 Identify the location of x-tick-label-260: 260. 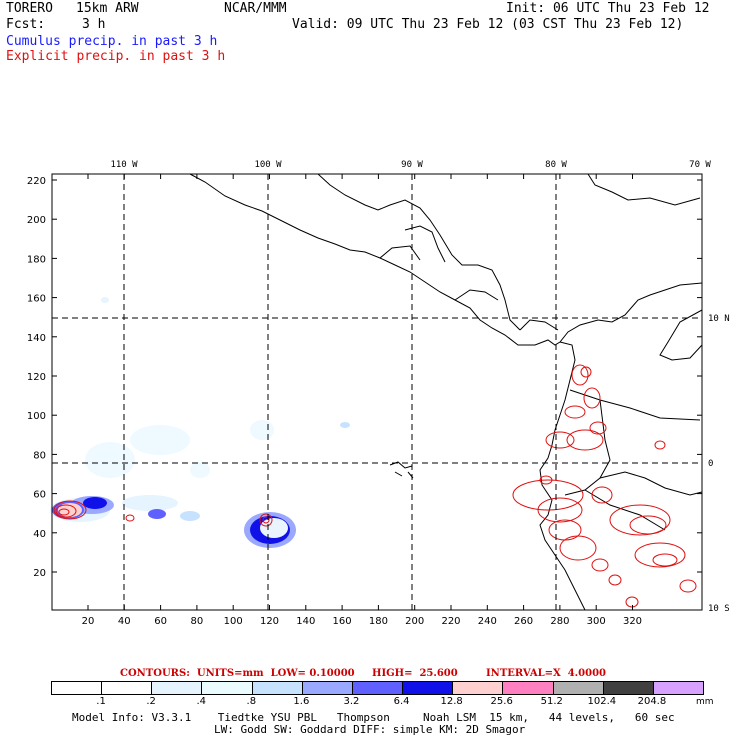
(523, 621).